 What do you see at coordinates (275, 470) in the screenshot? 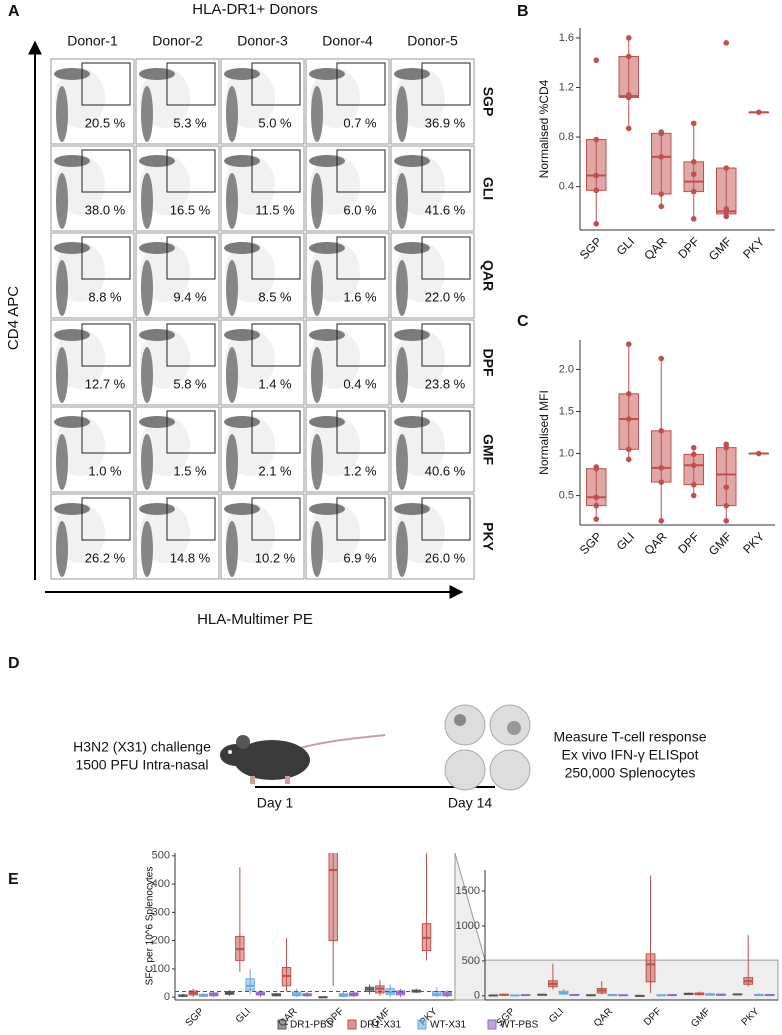
I see `gate-percentage: 2.1 %` at bounding box center [275, 470].